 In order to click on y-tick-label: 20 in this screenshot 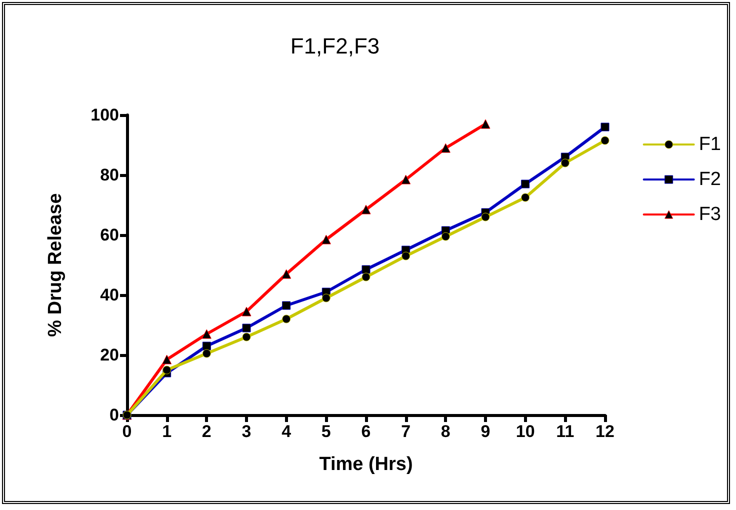, I will do `click(109, 355)`.